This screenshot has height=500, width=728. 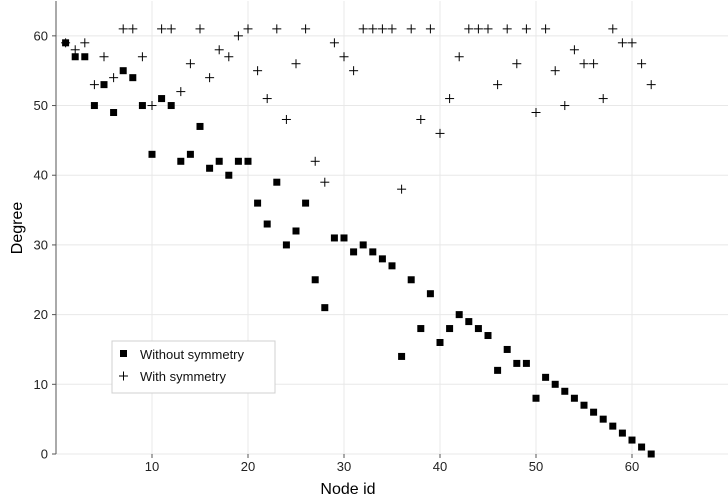 What do you see at coordinates (440, 466) in the screenshot?
I see `x-tick-label: 40` at bounding box center [440, 466].